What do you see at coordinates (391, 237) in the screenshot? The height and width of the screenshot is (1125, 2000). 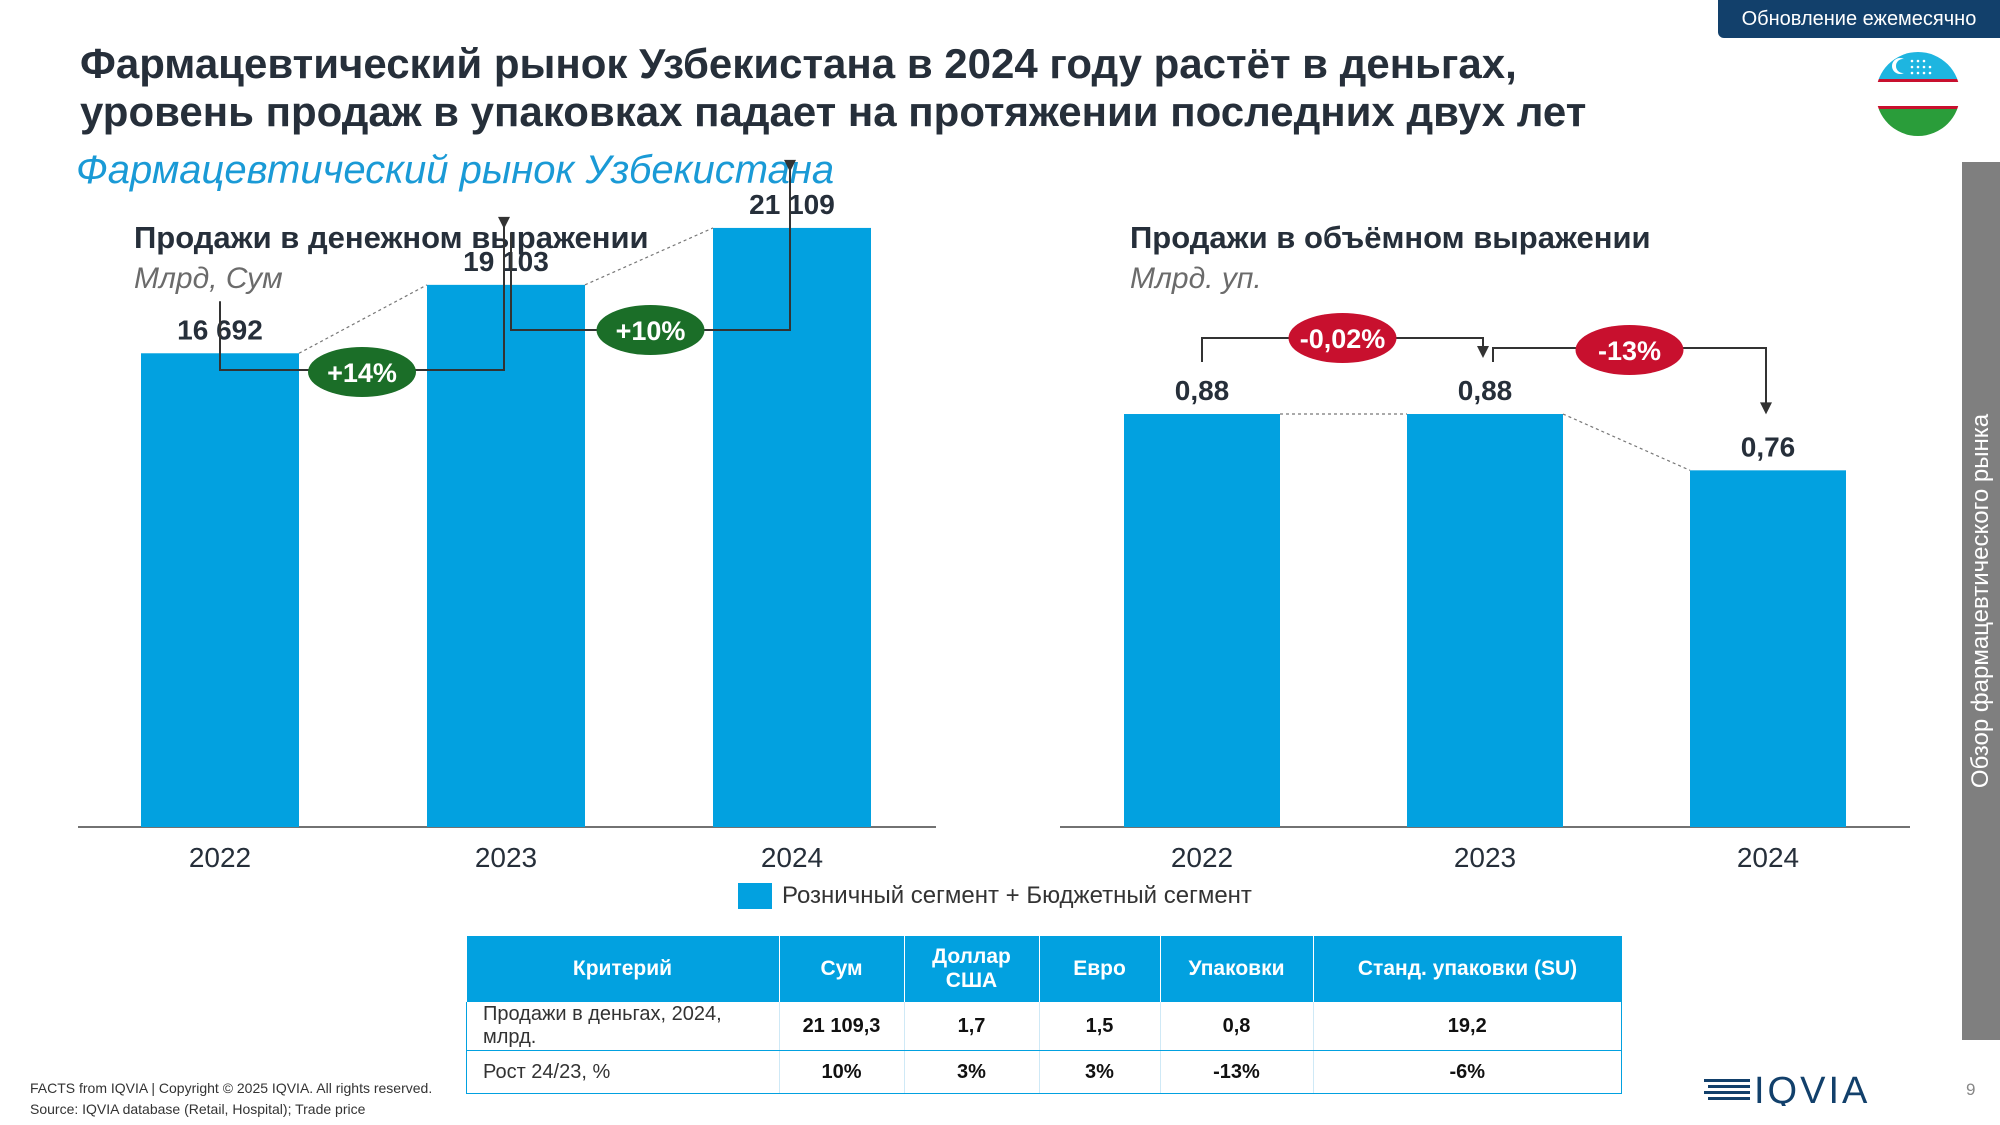 I see `chart-title-value: Продажи в денежном выражении` at bounding box center [391, 237].